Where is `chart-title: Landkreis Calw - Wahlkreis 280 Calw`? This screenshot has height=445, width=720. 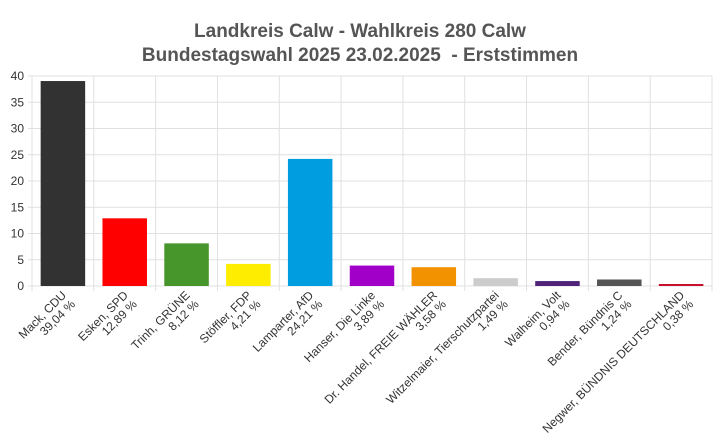
chart-title: Landkreis Calw - Wahlkreis 280 Calw is located at coordinates (360, 31).